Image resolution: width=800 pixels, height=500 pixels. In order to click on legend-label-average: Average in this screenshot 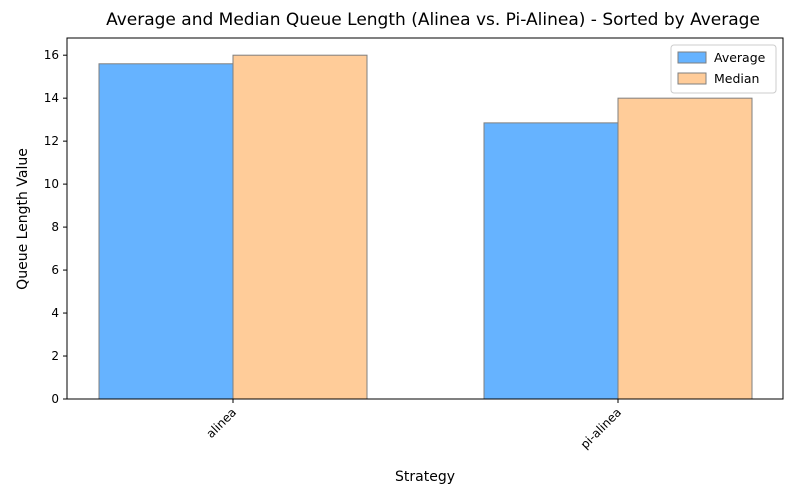, I will do `click(740, 57)`.